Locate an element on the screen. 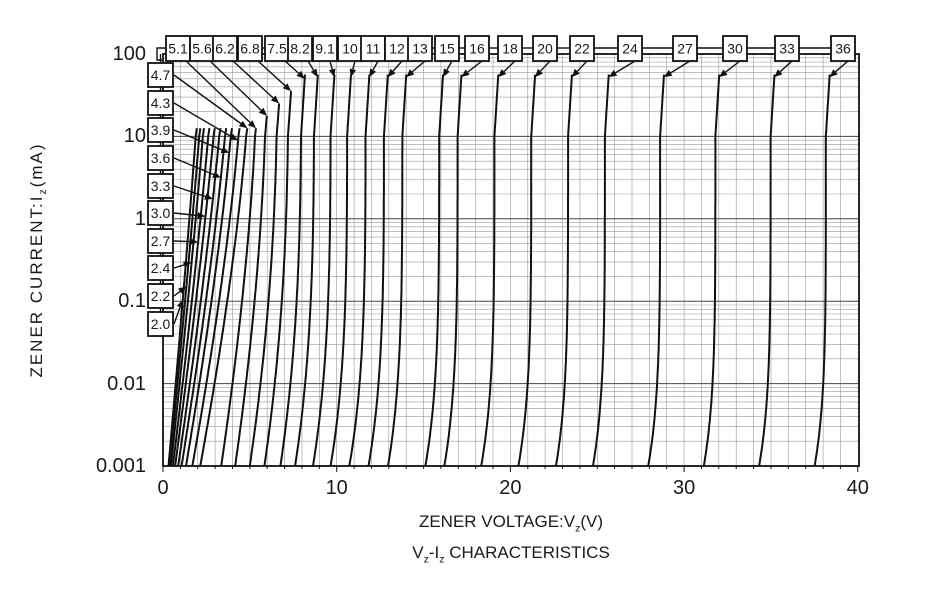  curve-label-box-22: 22 is located at coordinates (582, 48).